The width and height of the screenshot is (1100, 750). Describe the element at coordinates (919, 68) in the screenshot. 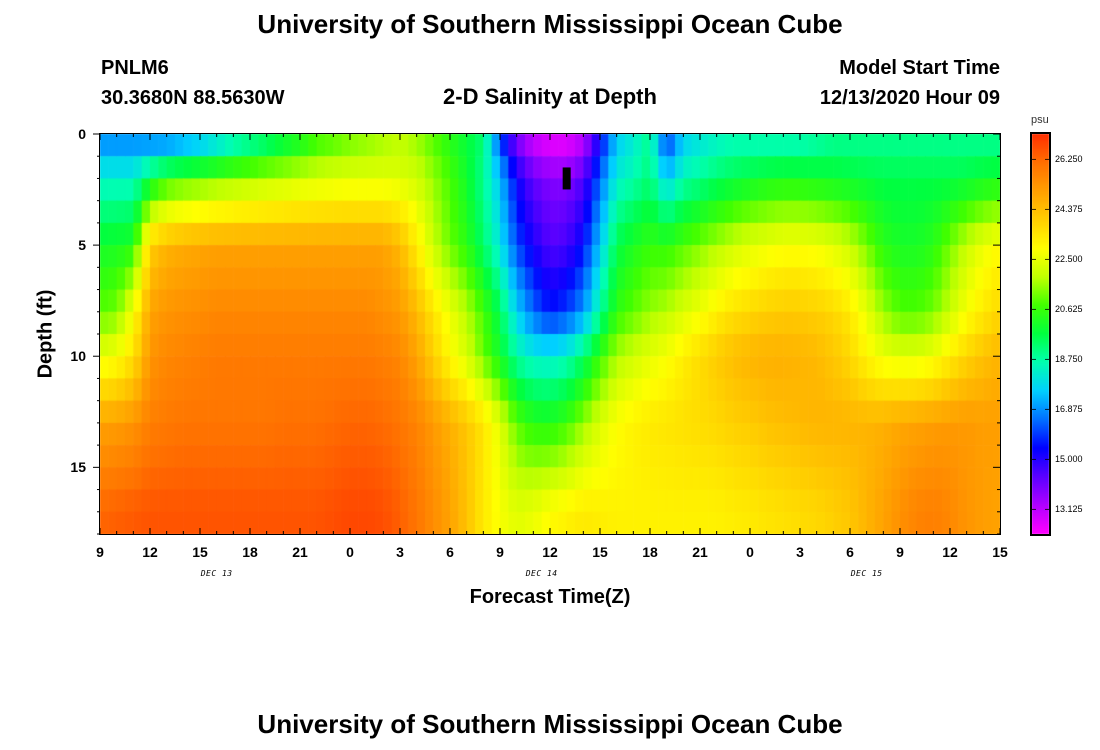

I see `model-start-label: Model Start Time` at that location.